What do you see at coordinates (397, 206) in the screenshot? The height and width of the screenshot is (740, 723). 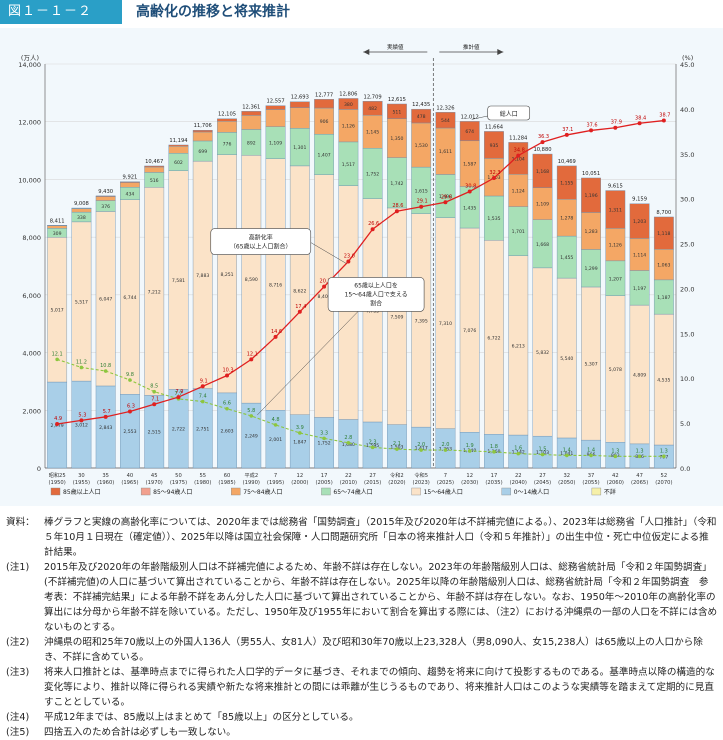 I see `aging-rate-label: 28.6` at bounding box center [397, 206].